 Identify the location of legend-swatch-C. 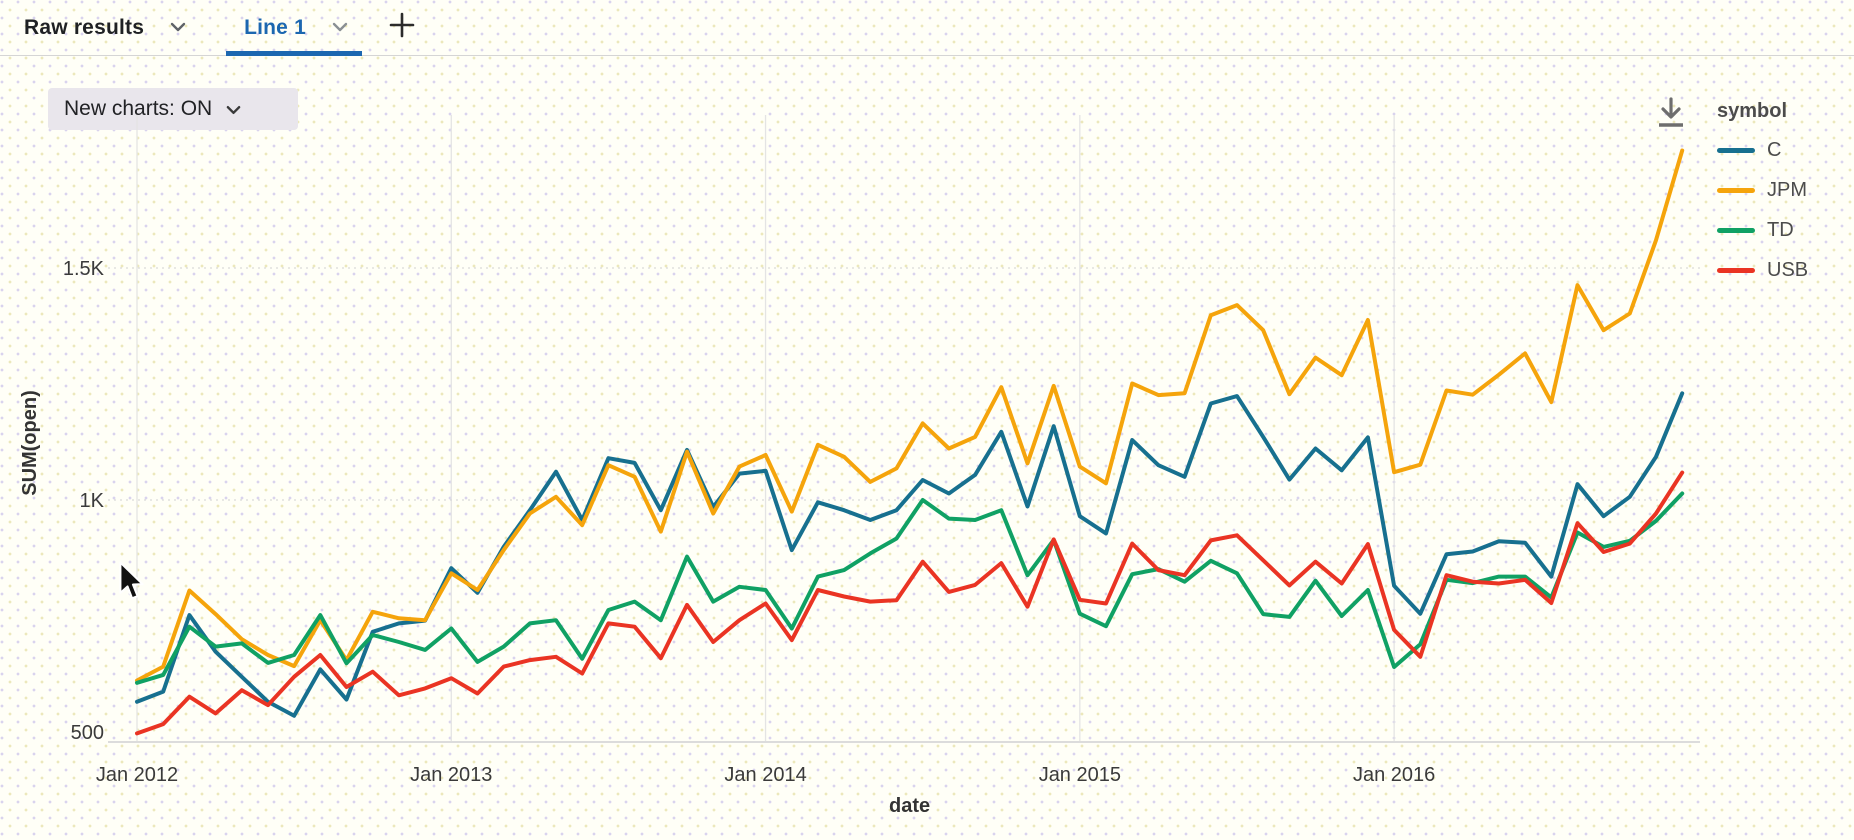
(1736, 150).